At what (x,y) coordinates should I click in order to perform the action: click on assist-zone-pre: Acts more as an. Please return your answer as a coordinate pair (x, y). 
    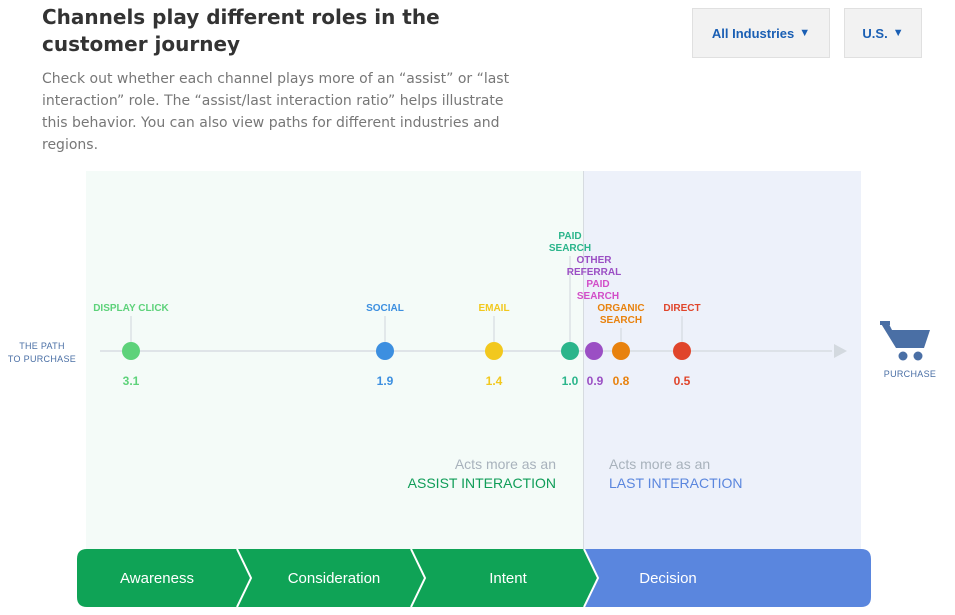
    Looking at the image, I should click on (505, 464).